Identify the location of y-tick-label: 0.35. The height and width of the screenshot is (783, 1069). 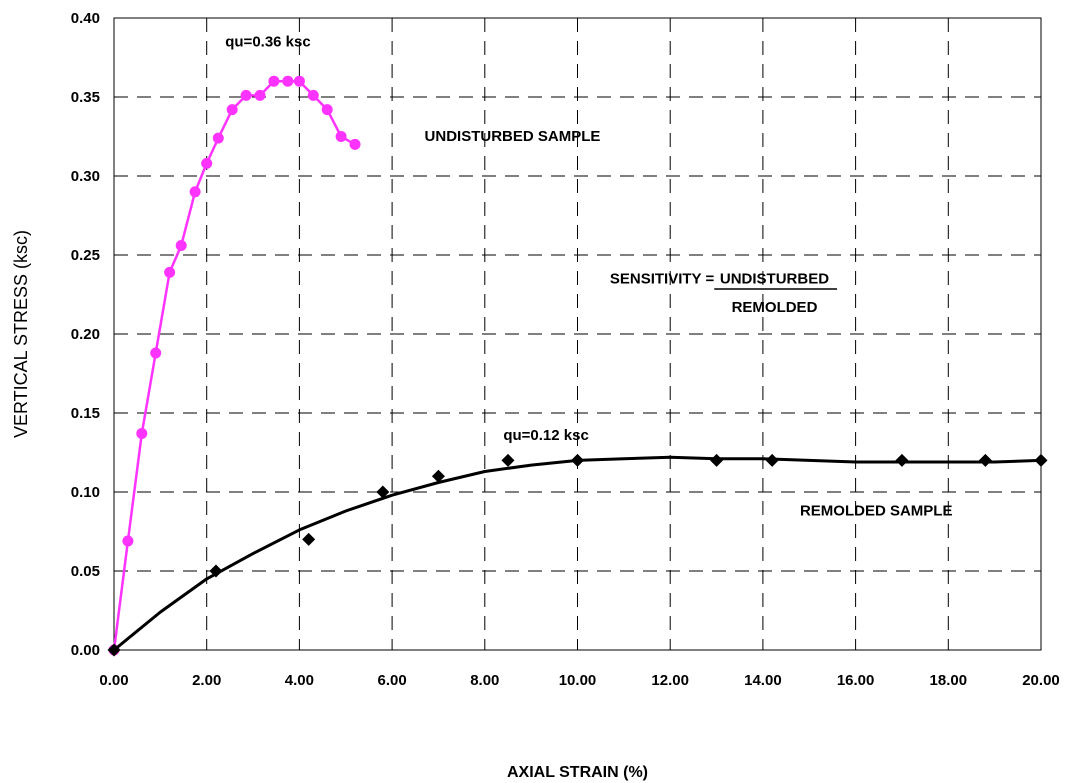
(85, 97).